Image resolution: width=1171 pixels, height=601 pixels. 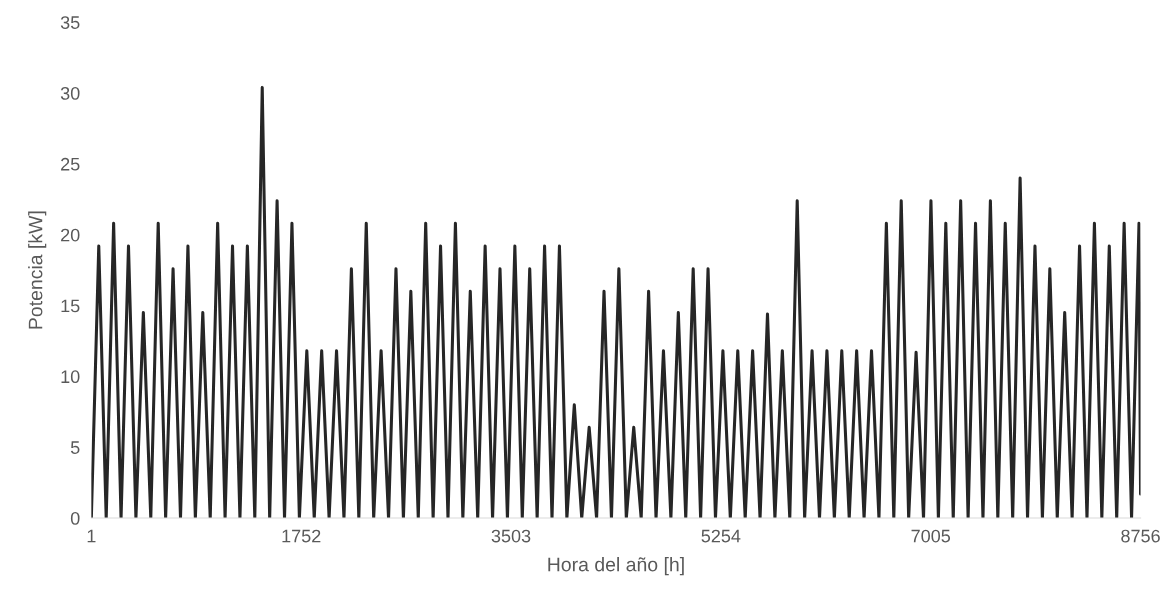 What do you see at coordinates (70, 93) in the screenshot?
I see `y-tick-label: 30` at bounding box center [70, 93].